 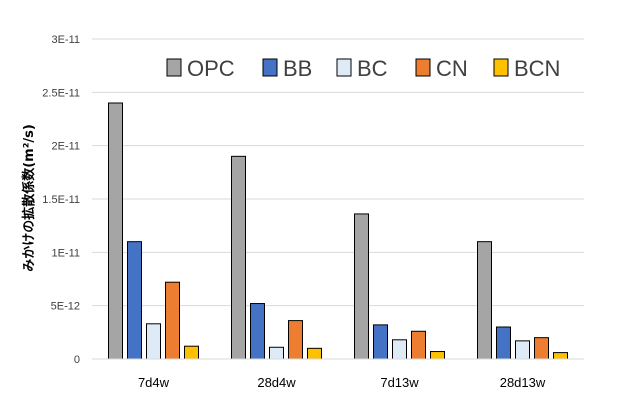 What do you see at coordinates (541, 348) in the screenshot?
I see `bar-cn-28d13w` at bounding box center [541, 348].